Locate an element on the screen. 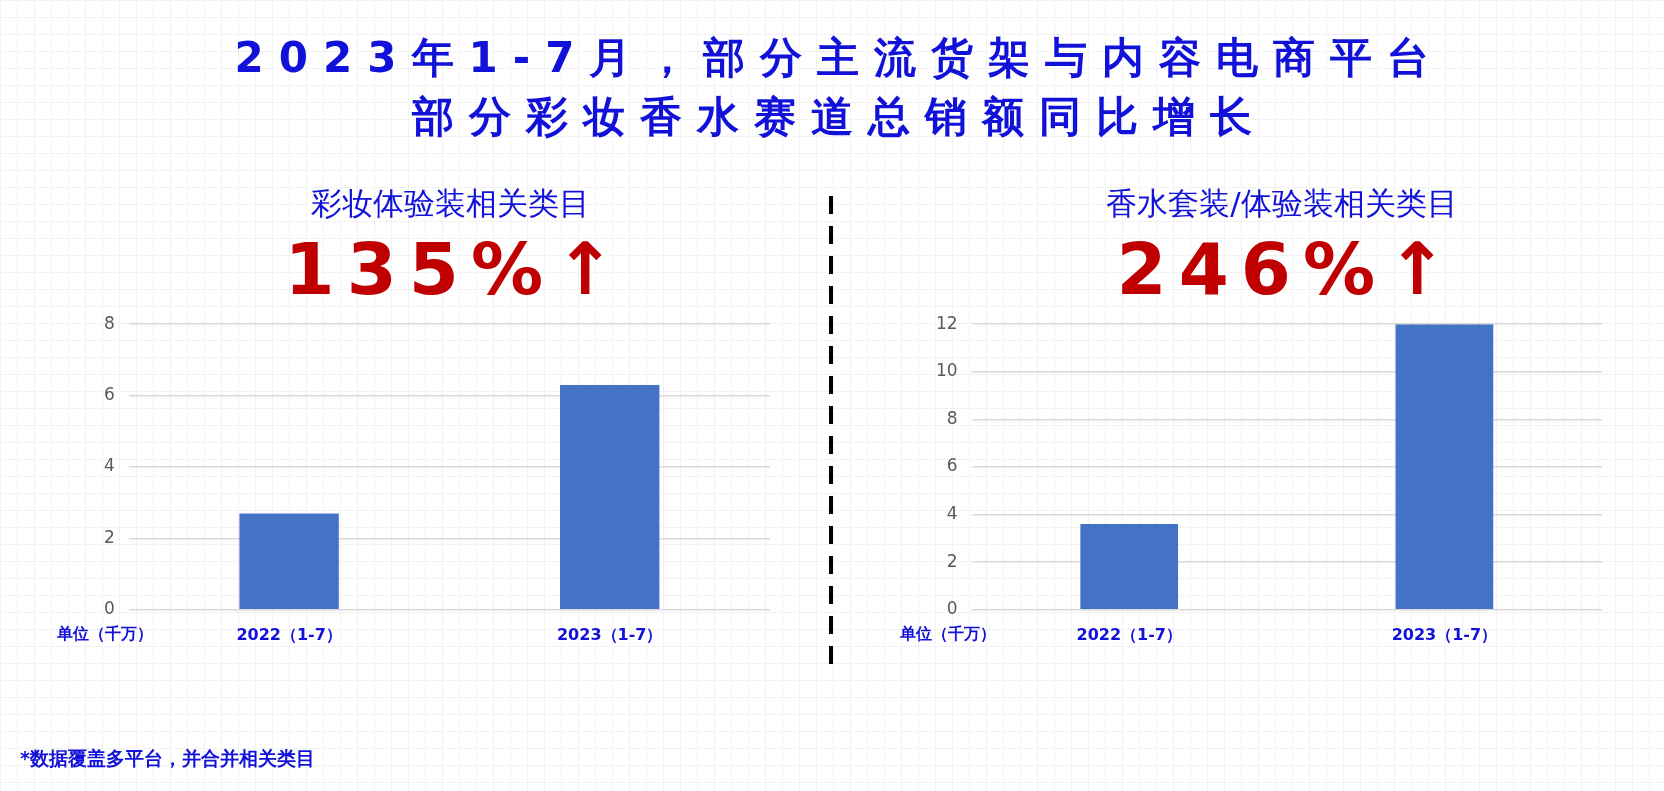 The width and height of the screenshot is (1664, 791). text: *数据覆盖多平台，并合并相关类目 is located at coordinates (167, 758).